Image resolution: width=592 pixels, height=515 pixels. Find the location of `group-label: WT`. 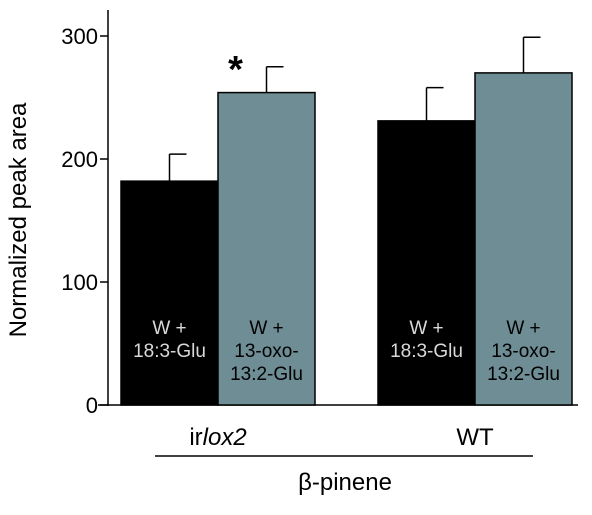

group-label: WT is located at coordinates (475, 437).